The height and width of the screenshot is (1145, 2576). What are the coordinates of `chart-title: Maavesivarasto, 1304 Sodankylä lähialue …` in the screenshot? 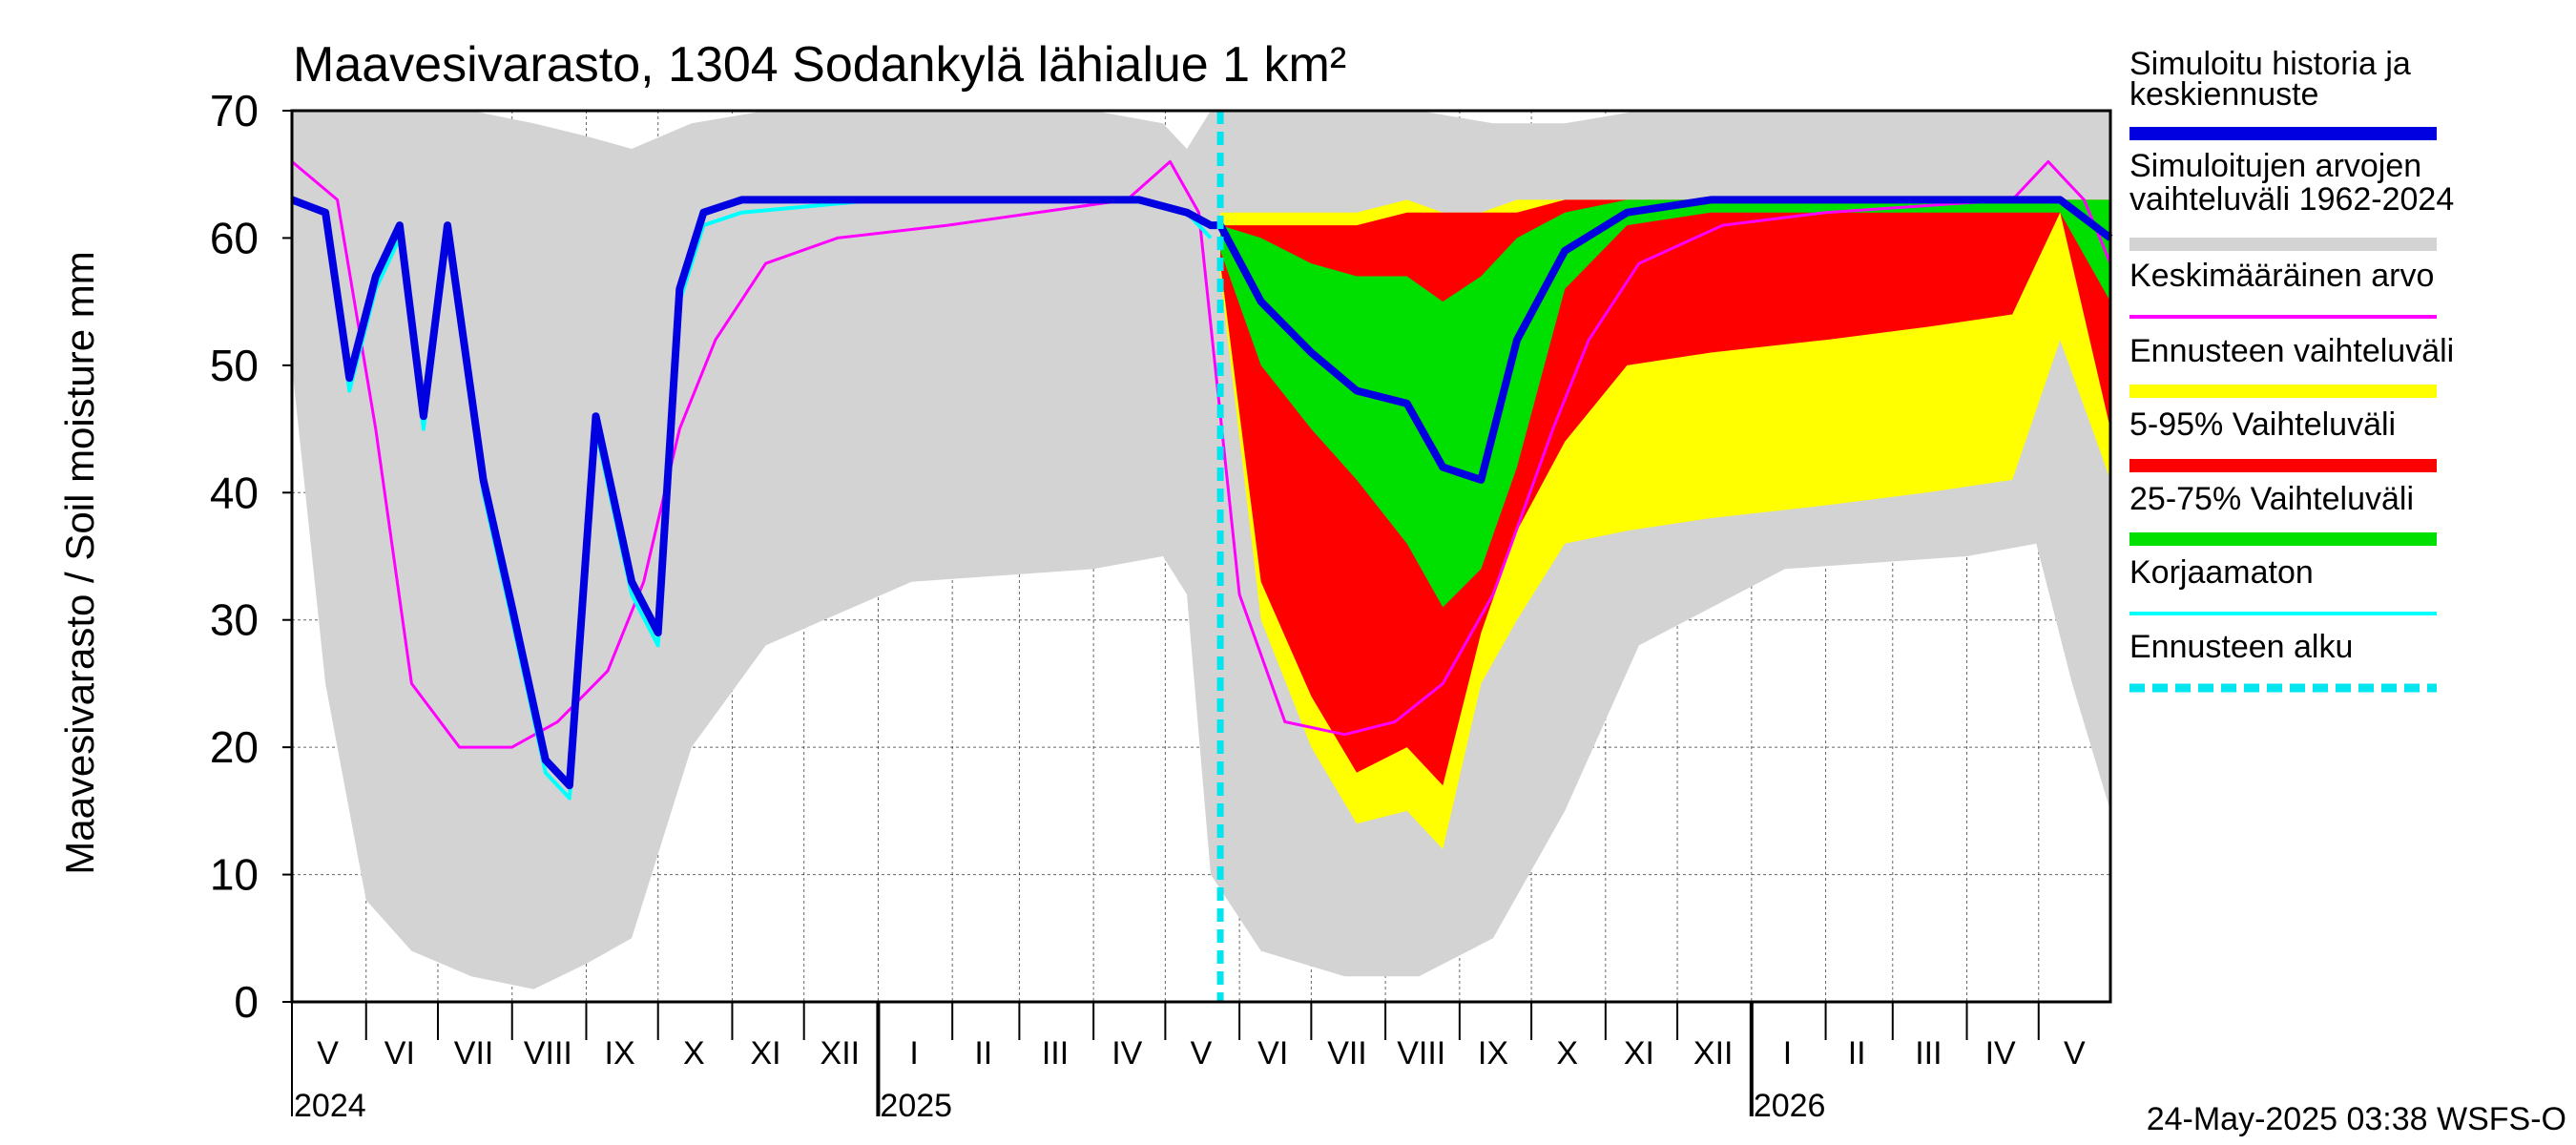 It's located at (819, 65).